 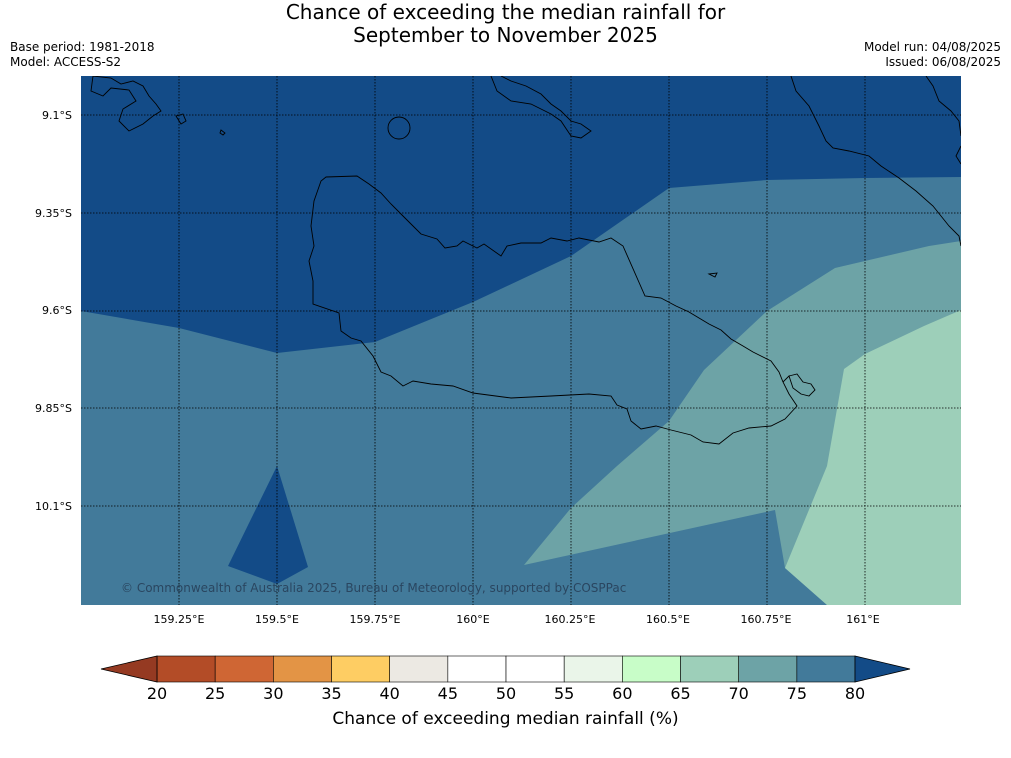 What do you see at coordinates (277, 619) in the screenshot?
I see `lon-label-159-5: 159.5°E` at bounding box center [277, 619].